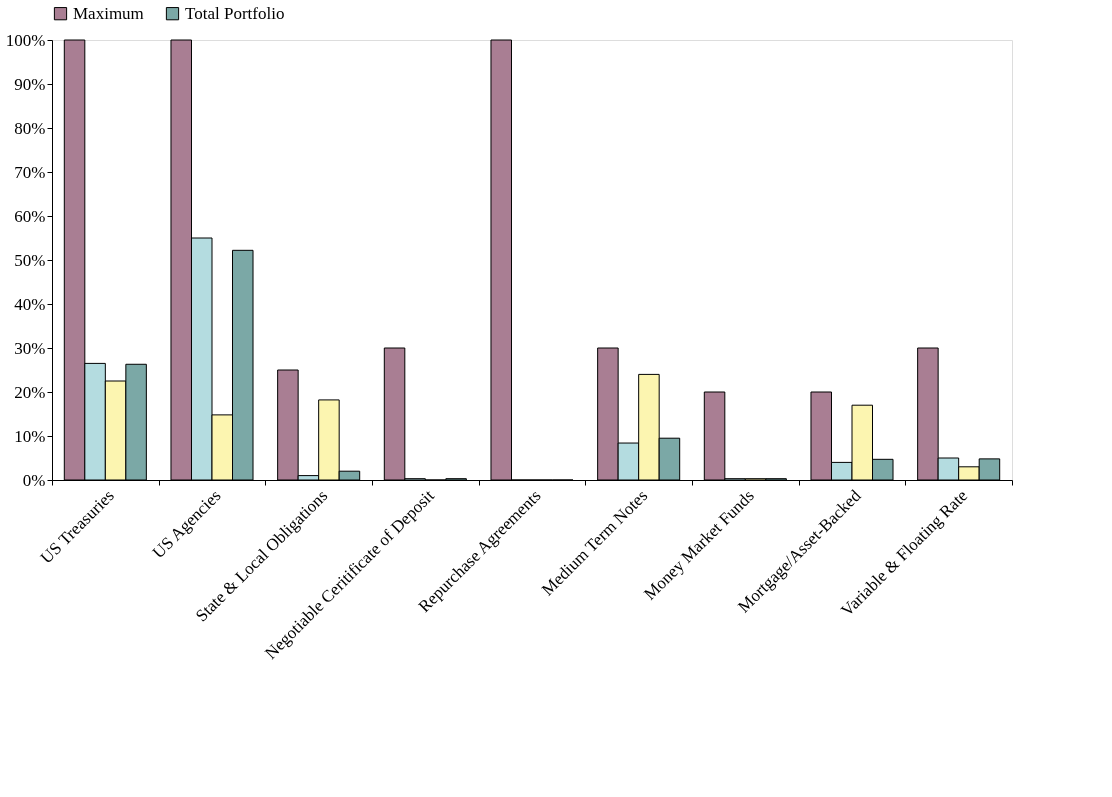 Image resolution: width=1112 pixels, height=797 pixels. What do you see at coordinates (30, 392) in the screenshot?
I see `y-tick-label: 20%` at bounding box center [30, 392].